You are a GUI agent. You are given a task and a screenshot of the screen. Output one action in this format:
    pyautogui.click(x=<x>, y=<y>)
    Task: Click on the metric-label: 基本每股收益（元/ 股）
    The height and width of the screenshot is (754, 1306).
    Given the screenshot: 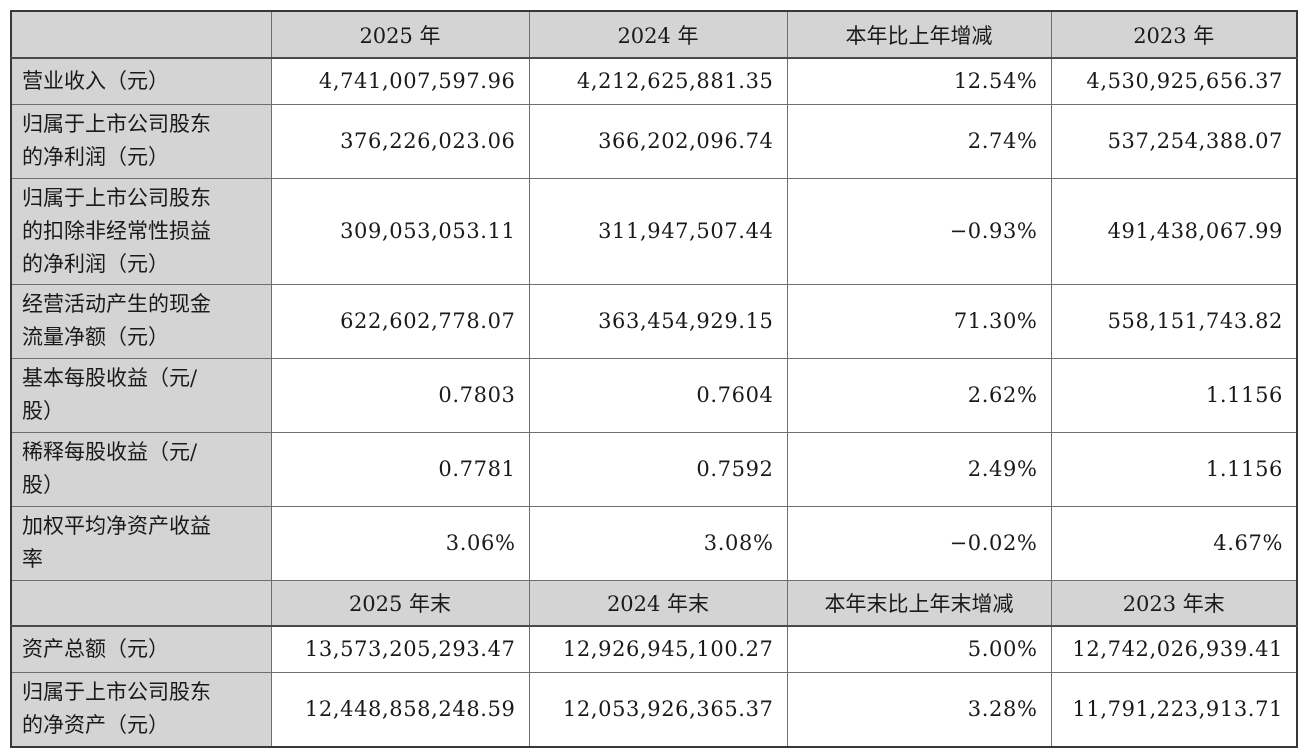 What is the action you would take?
    pyautogui.click(x=141, y=395)
    